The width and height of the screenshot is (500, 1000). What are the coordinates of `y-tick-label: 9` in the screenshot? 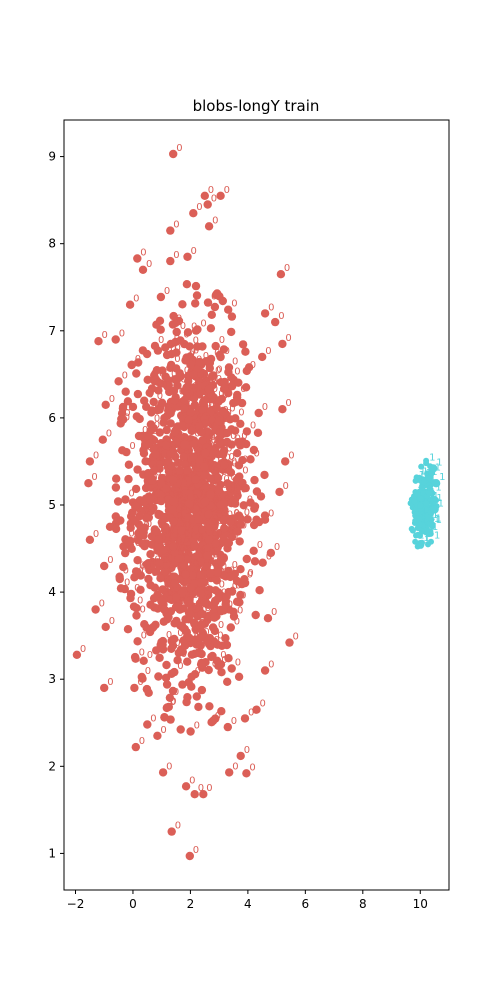 It's located at (52, 157).